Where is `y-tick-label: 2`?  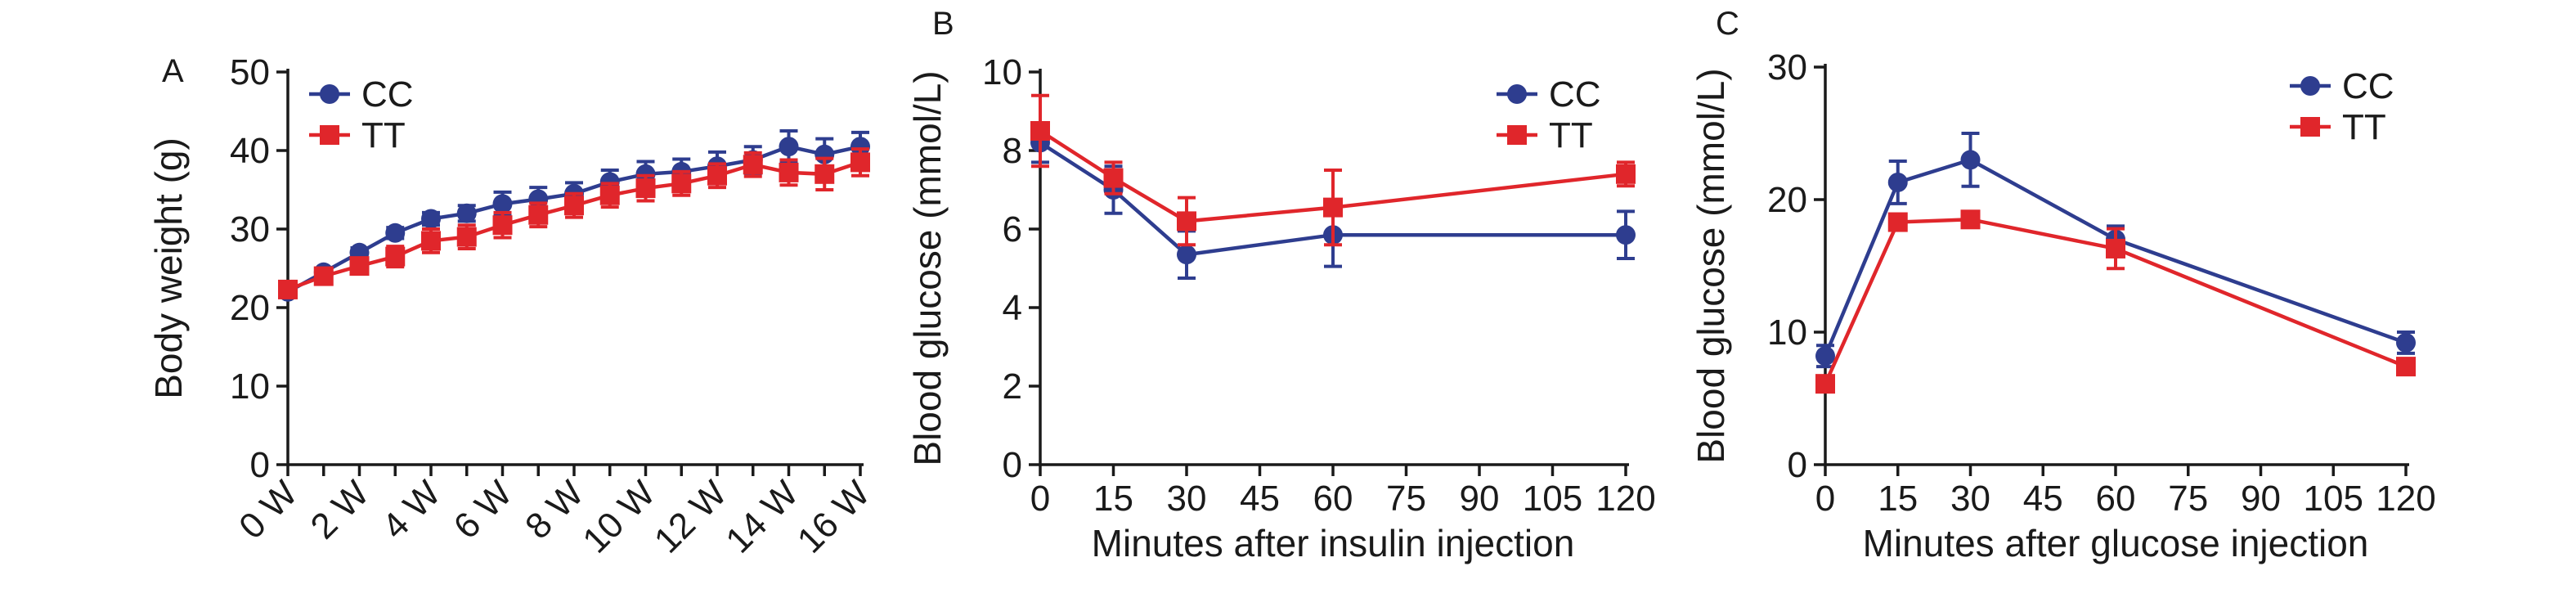 y-tick-label: 2 is located at coordinates (1012, 386).